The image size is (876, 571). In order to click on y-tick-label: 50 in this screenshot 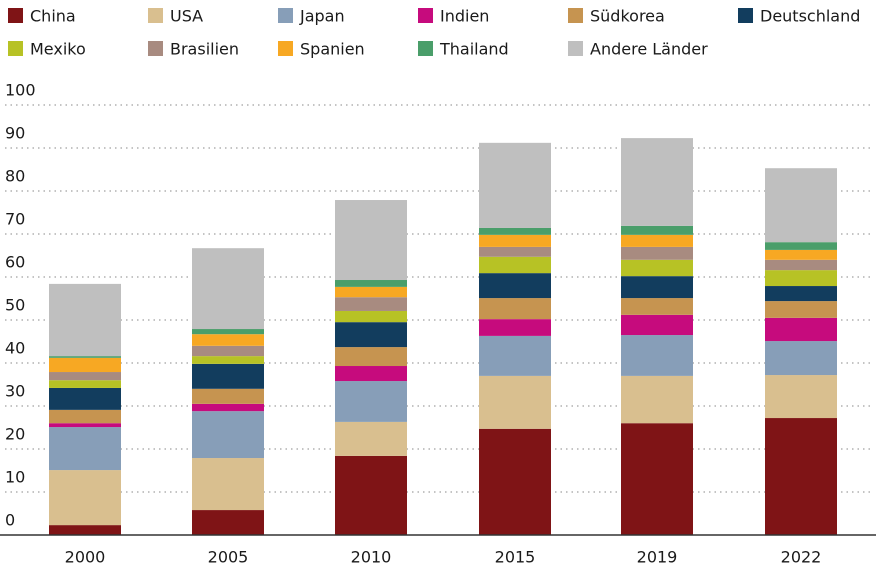, I will do `click(15, 305)`.